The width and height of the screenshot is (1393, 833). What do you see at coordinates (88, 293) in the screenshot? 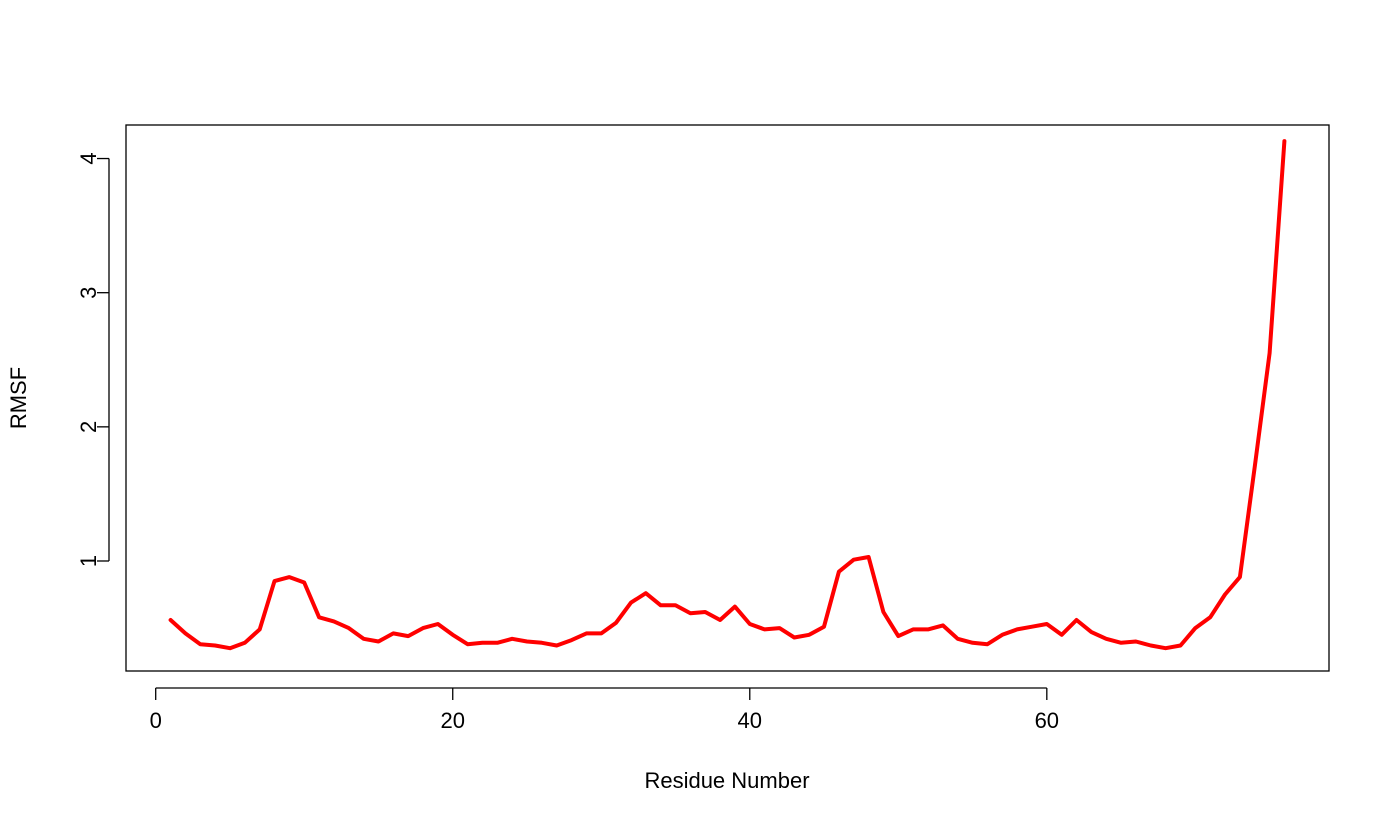
I see `y-tick-label: 3` at bounding box center [88, 293].